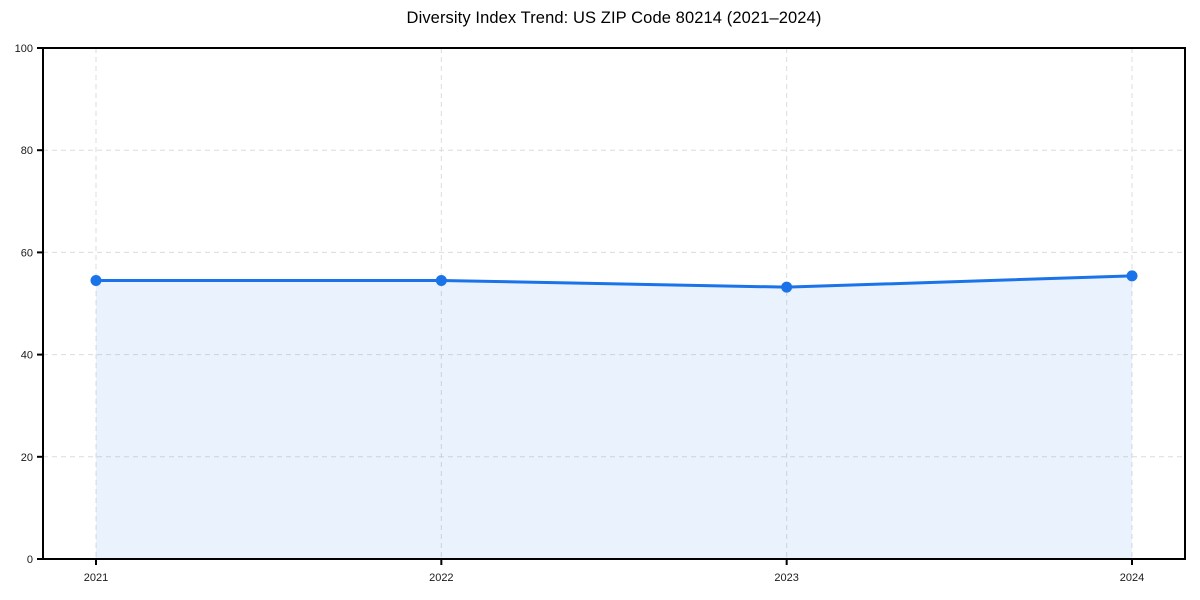  I want to click on y-tick-label: 0, so click(30, 560).